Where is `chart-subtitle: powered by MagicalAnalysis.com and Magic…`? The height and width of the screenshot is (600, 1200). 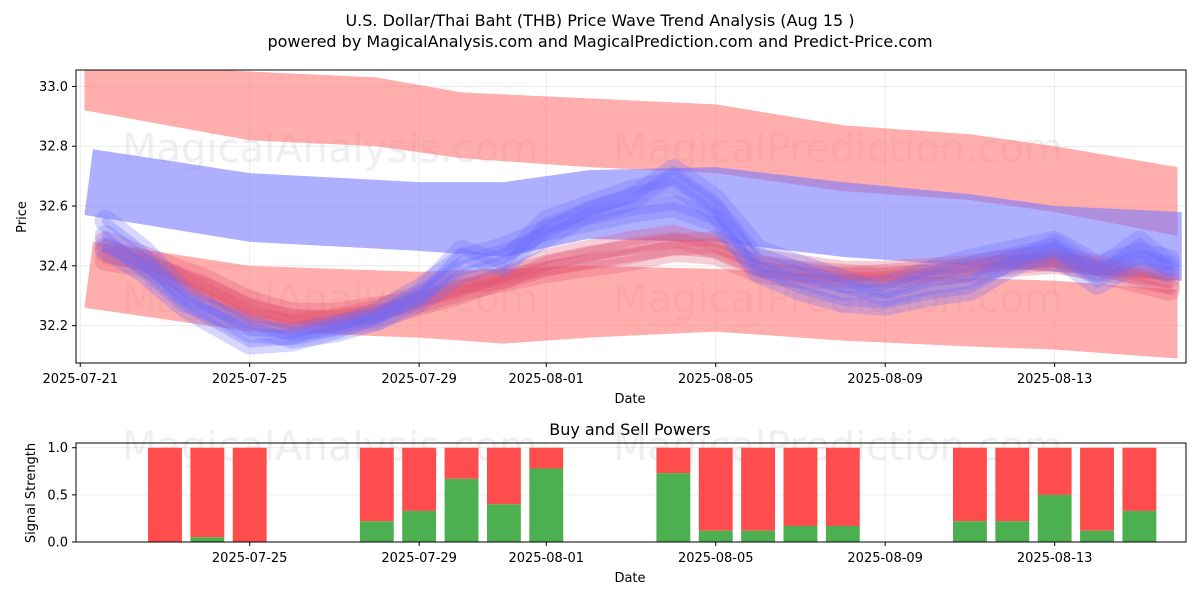
chart-subtitle: powered by MagicalAnalysis.com and Magic… is located at coordinates (599, 41).